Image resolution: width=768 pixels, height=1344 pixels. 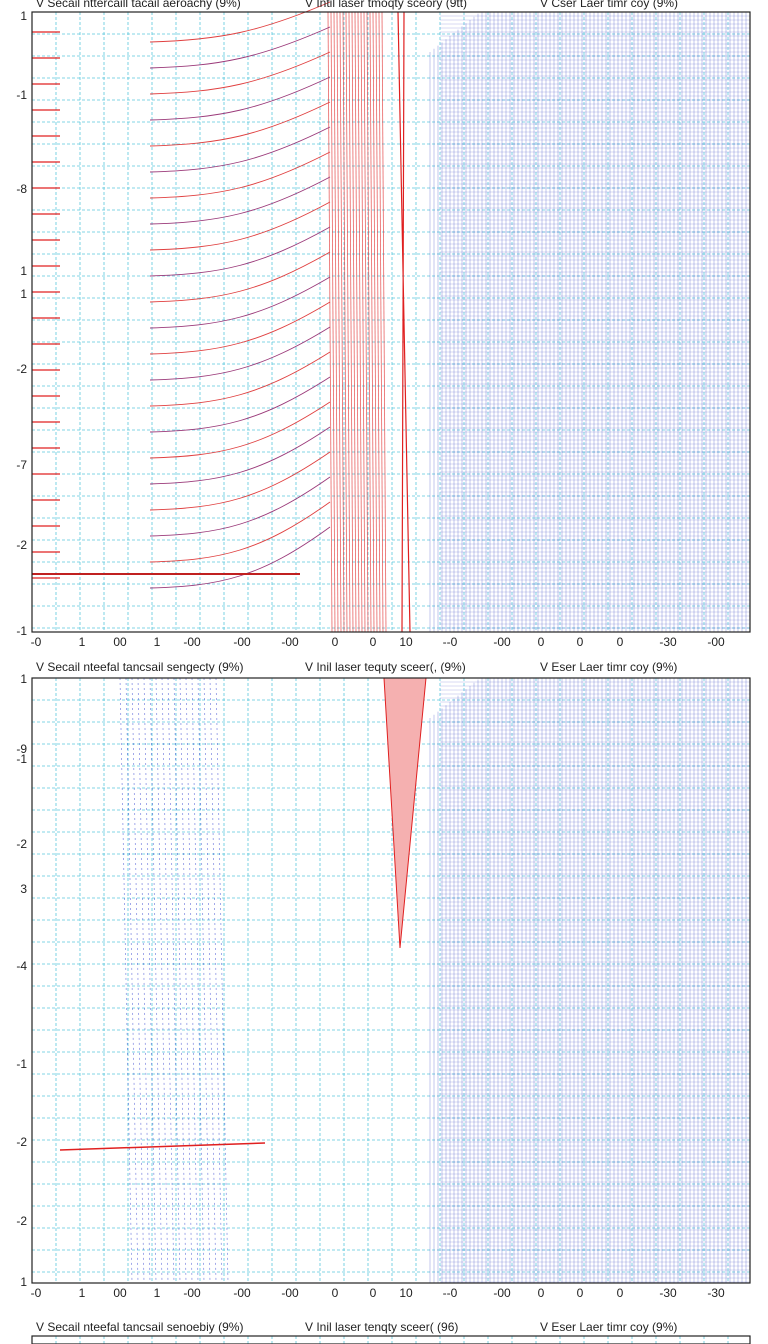 I want to click on plot-frame, so click(x=391, y=1339).